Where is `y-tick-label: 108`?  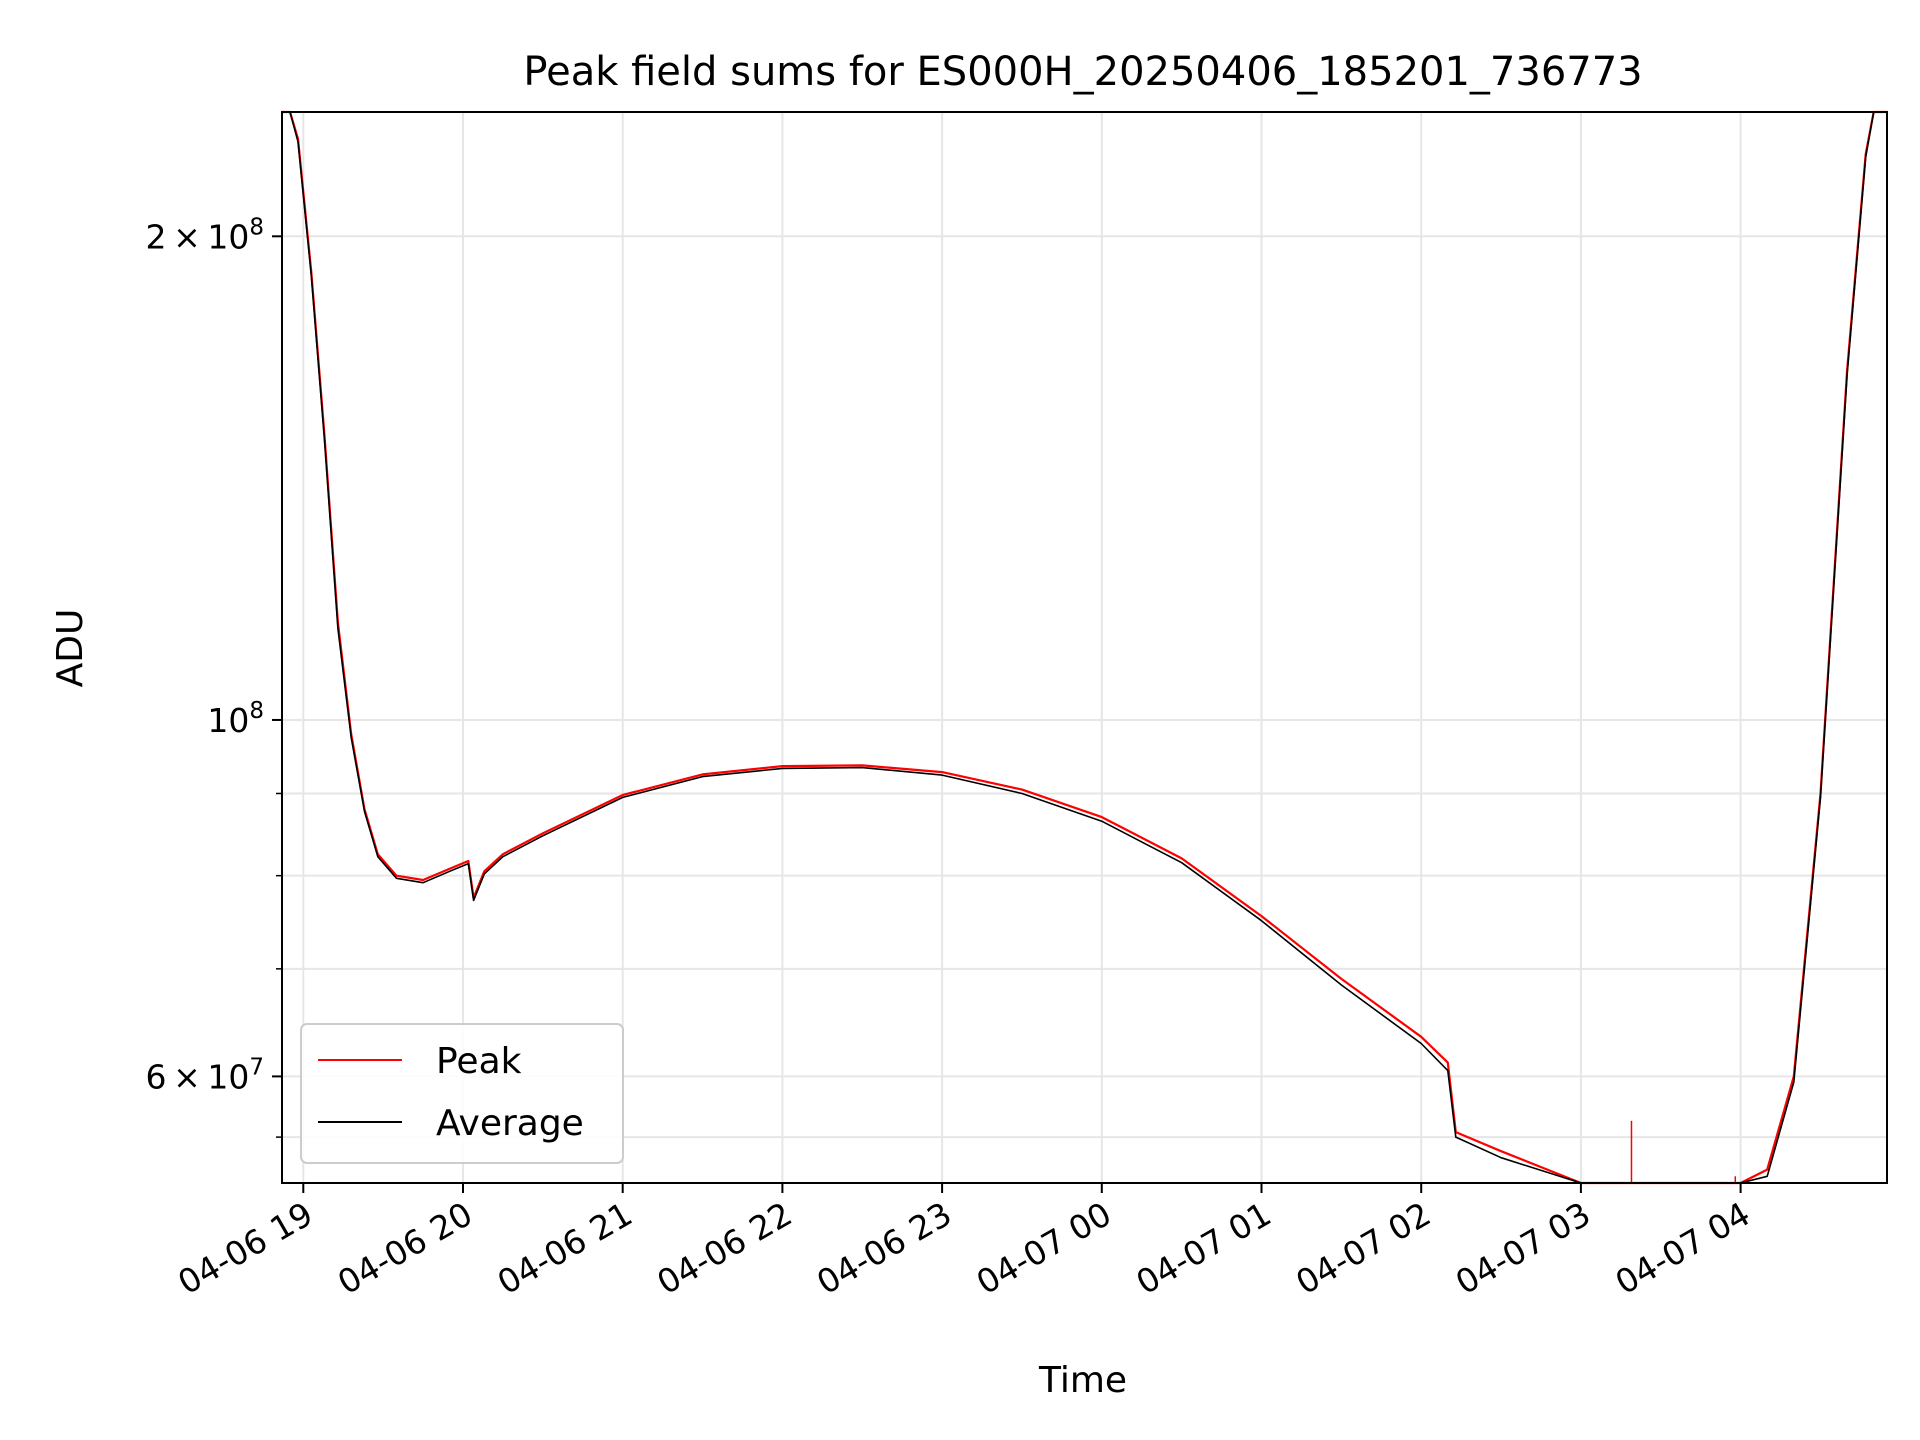
y-tick-label: 108 is located at coordinates (235, 719).